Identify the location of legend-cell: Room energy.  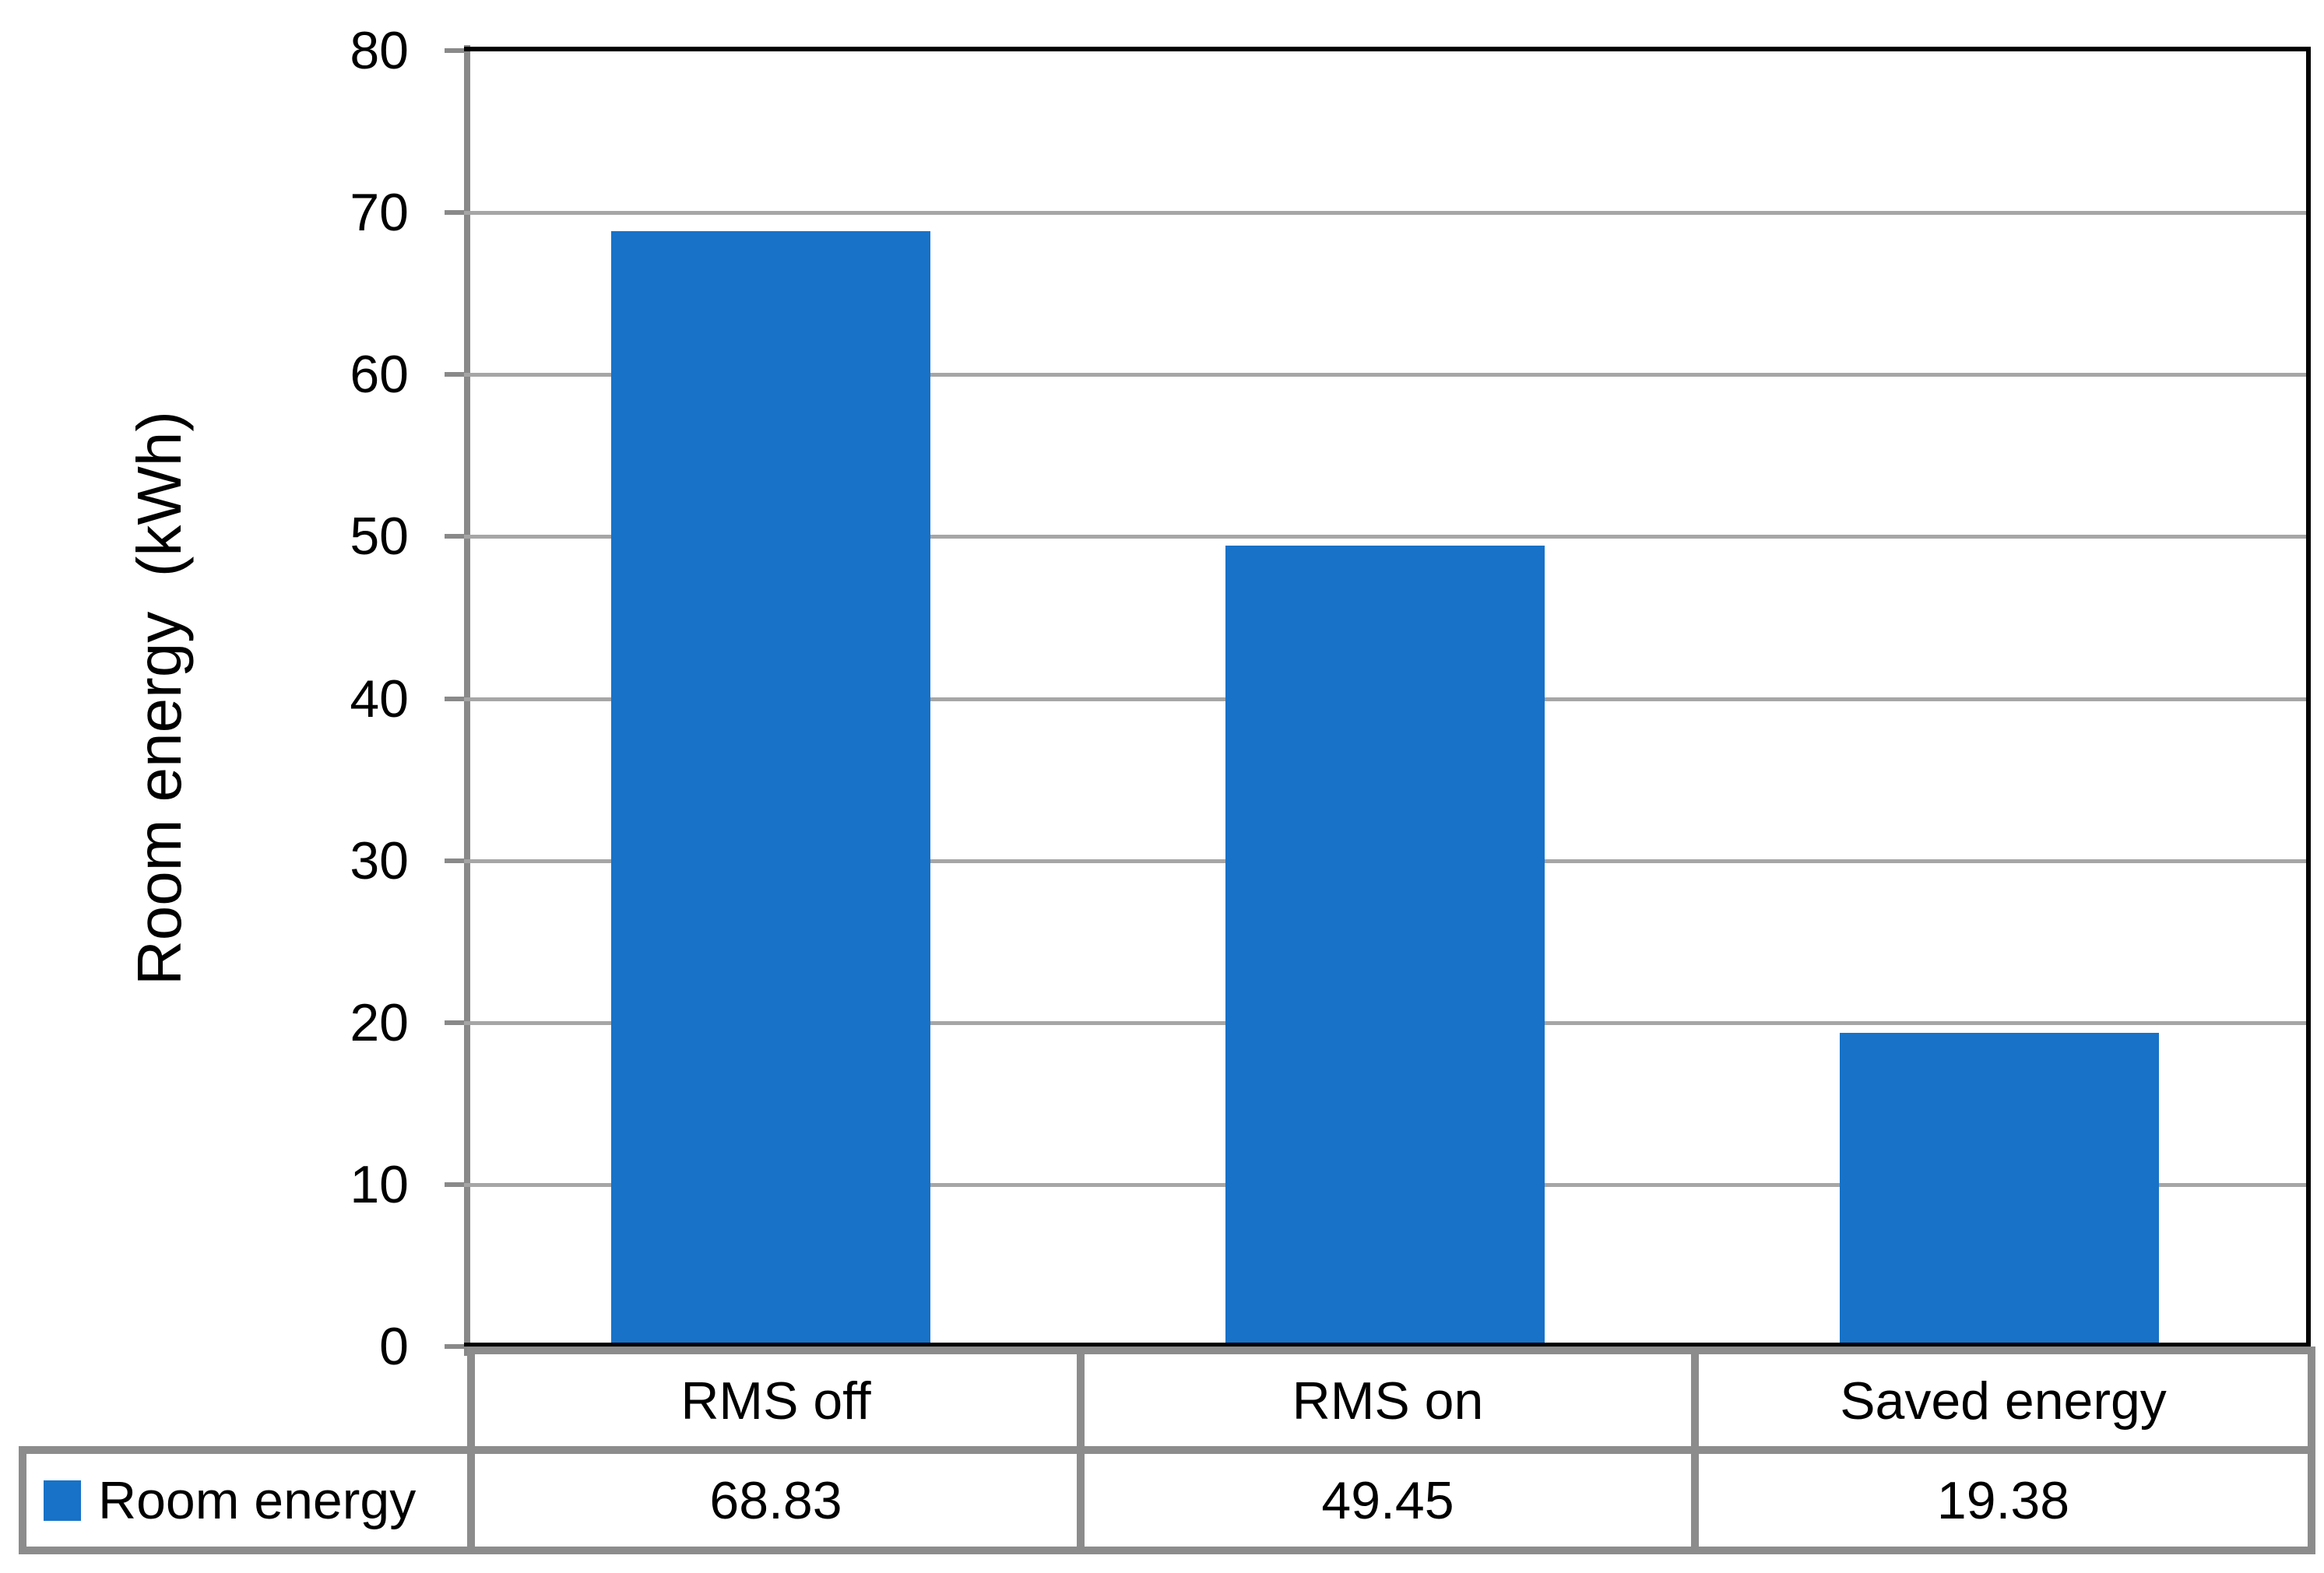
(255, 1501).